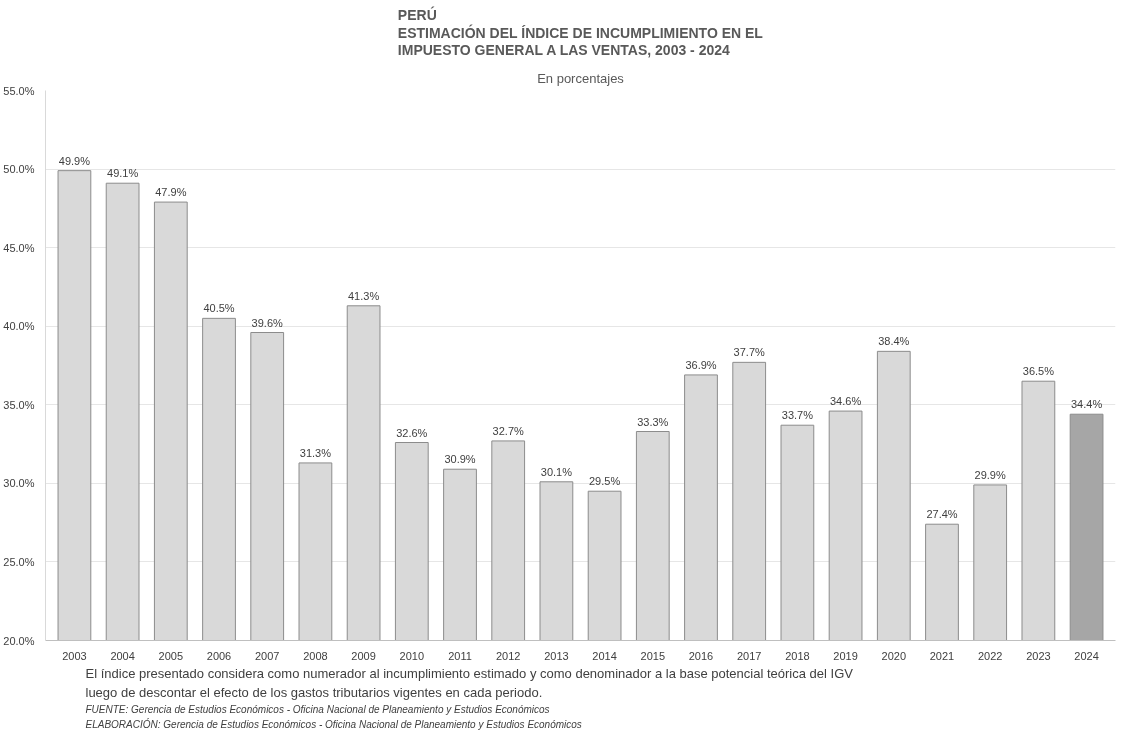 This screenshot has width=1134, height=744. I want to click on x-tick-label: 2014, so click(604, 655).